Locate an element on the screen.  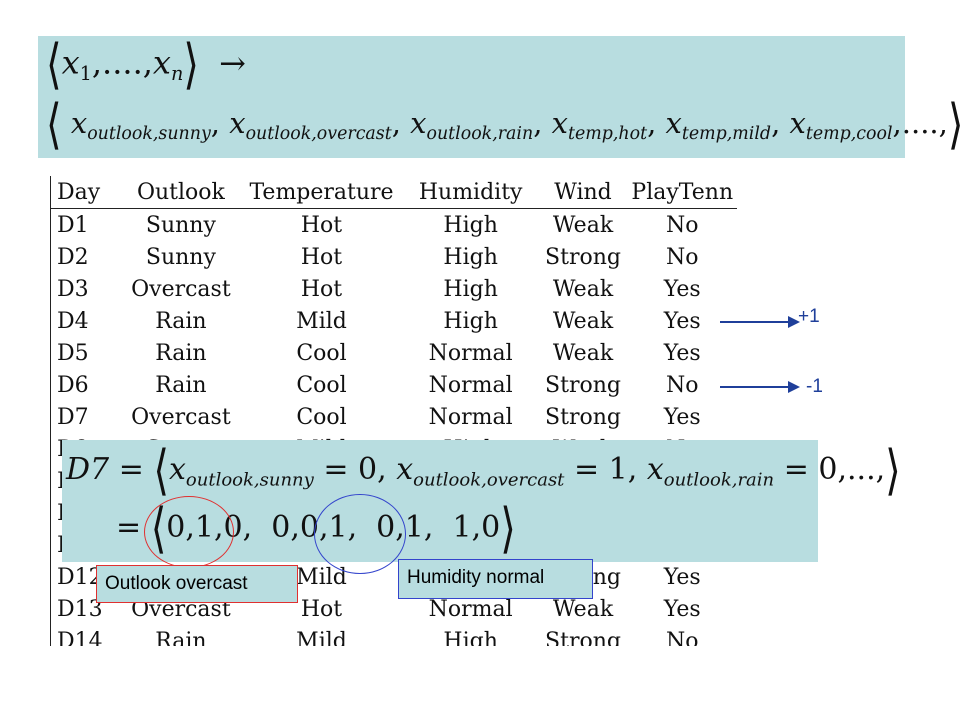
arrow-plus-head-icon is located at coordinates (794, 322).